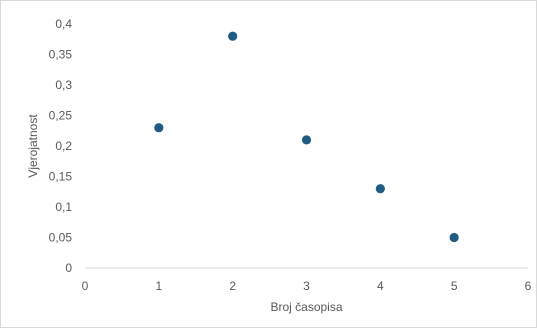 The image size is (538, 330). Describe the element at coordinates (63, 85) in the screenshot. I see `y-tick-label: 0,3` at that location.